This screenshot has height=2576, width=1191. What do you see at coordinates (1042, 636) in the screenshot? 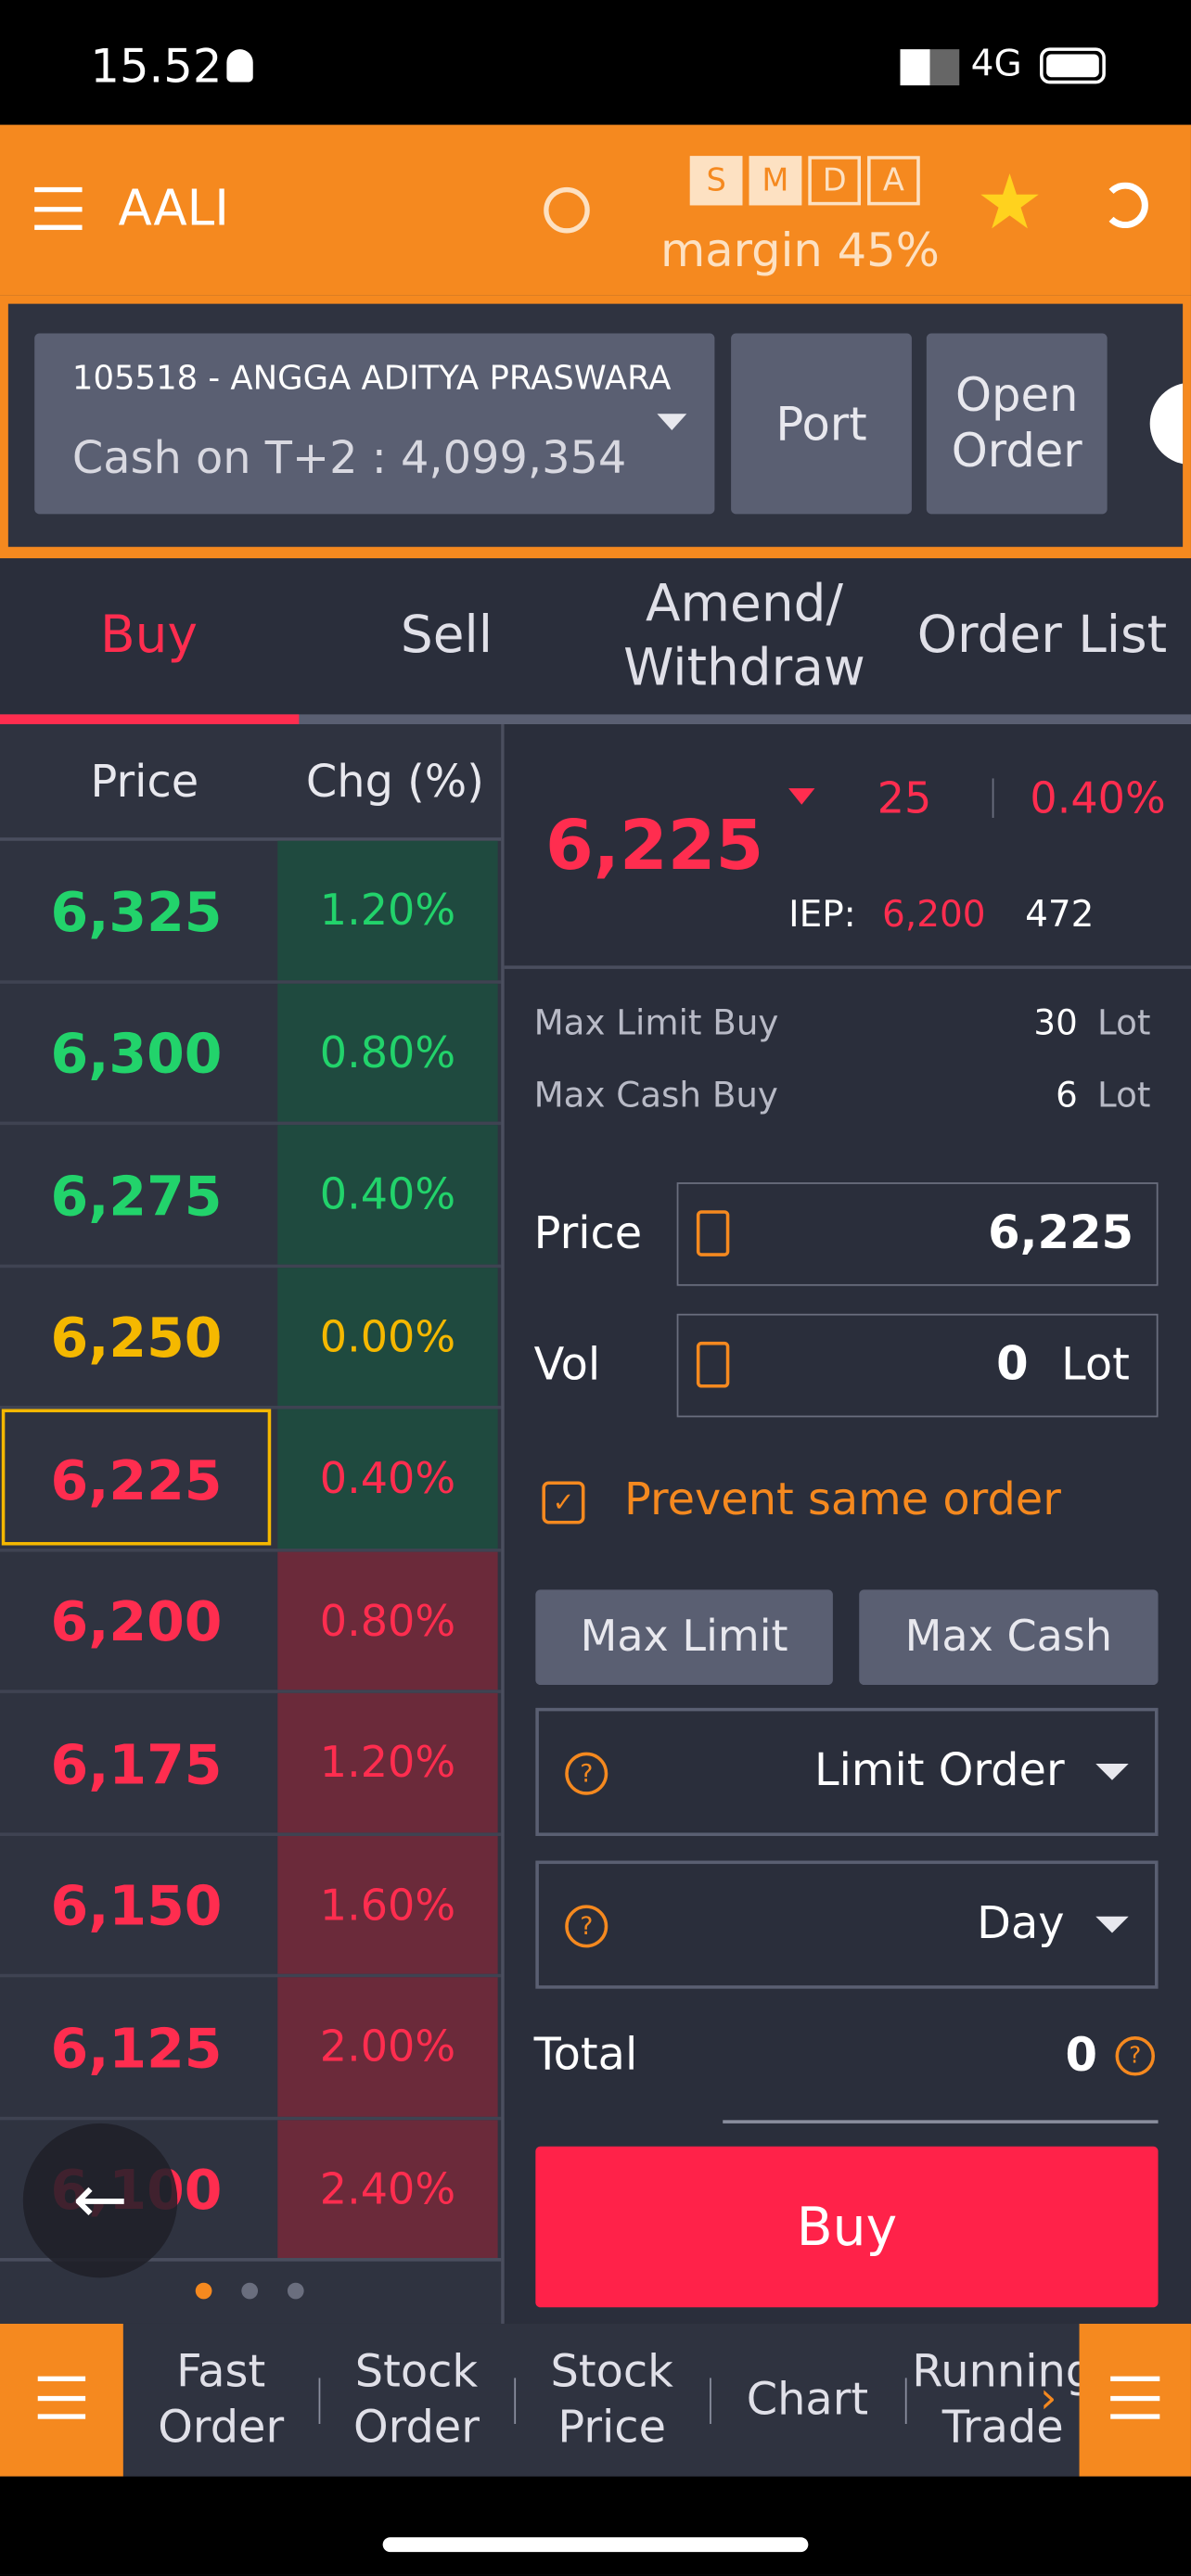
I see `tab: Order List` at bounding box center [1042, 636].